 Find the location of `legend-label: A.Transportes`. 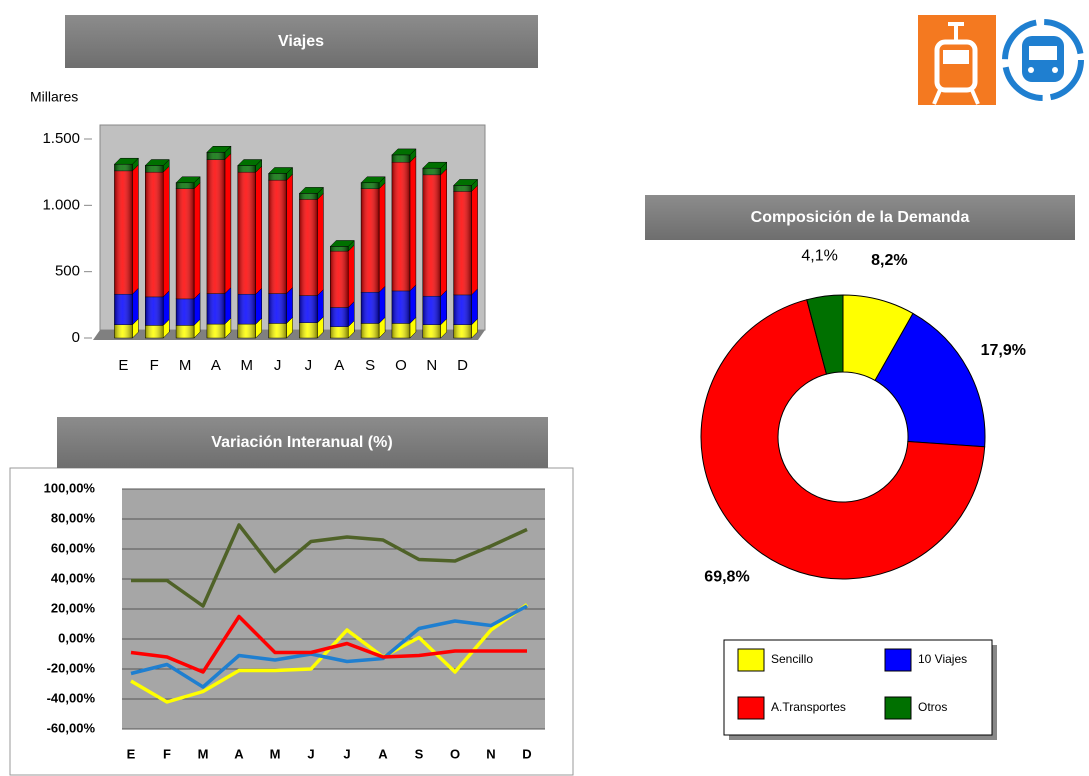

legend-label: A.Transportes is located at coordinates (808, 707).